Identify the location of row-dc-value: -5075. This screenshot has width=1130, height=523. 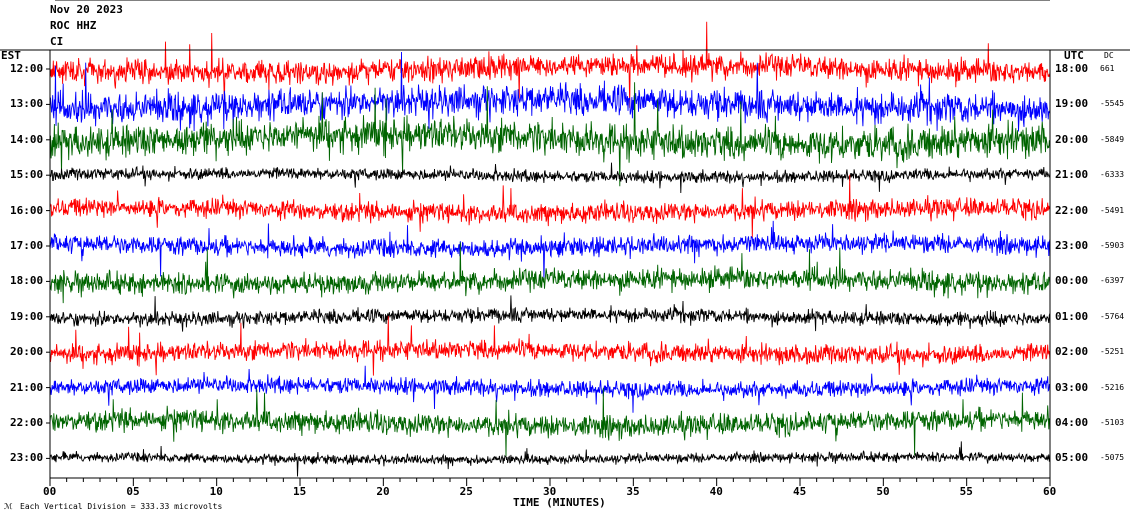
(1112, 458).